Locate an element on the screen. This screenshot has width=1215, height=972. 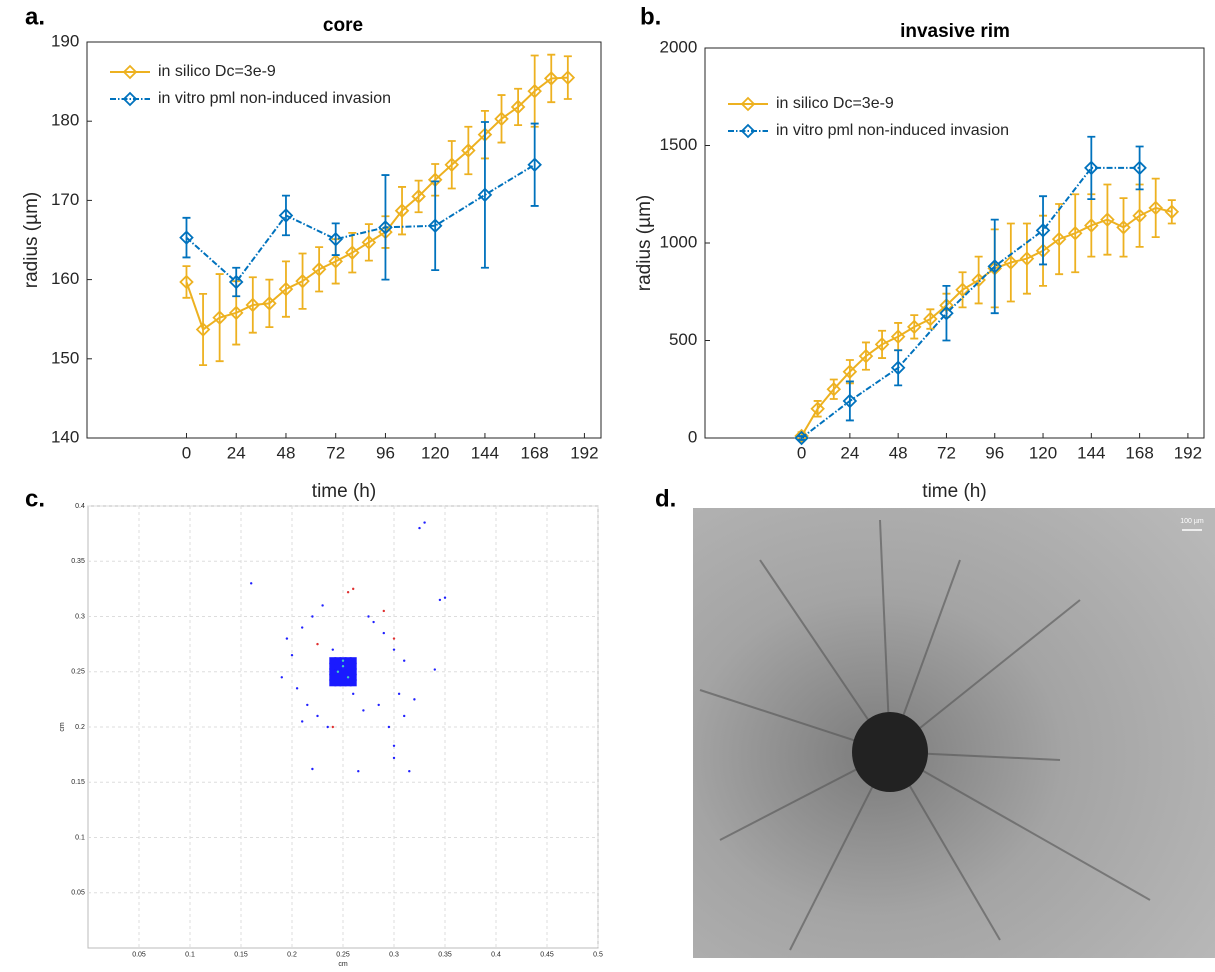
y-tick-label: 0.35 is located at coordinates (78, 561).